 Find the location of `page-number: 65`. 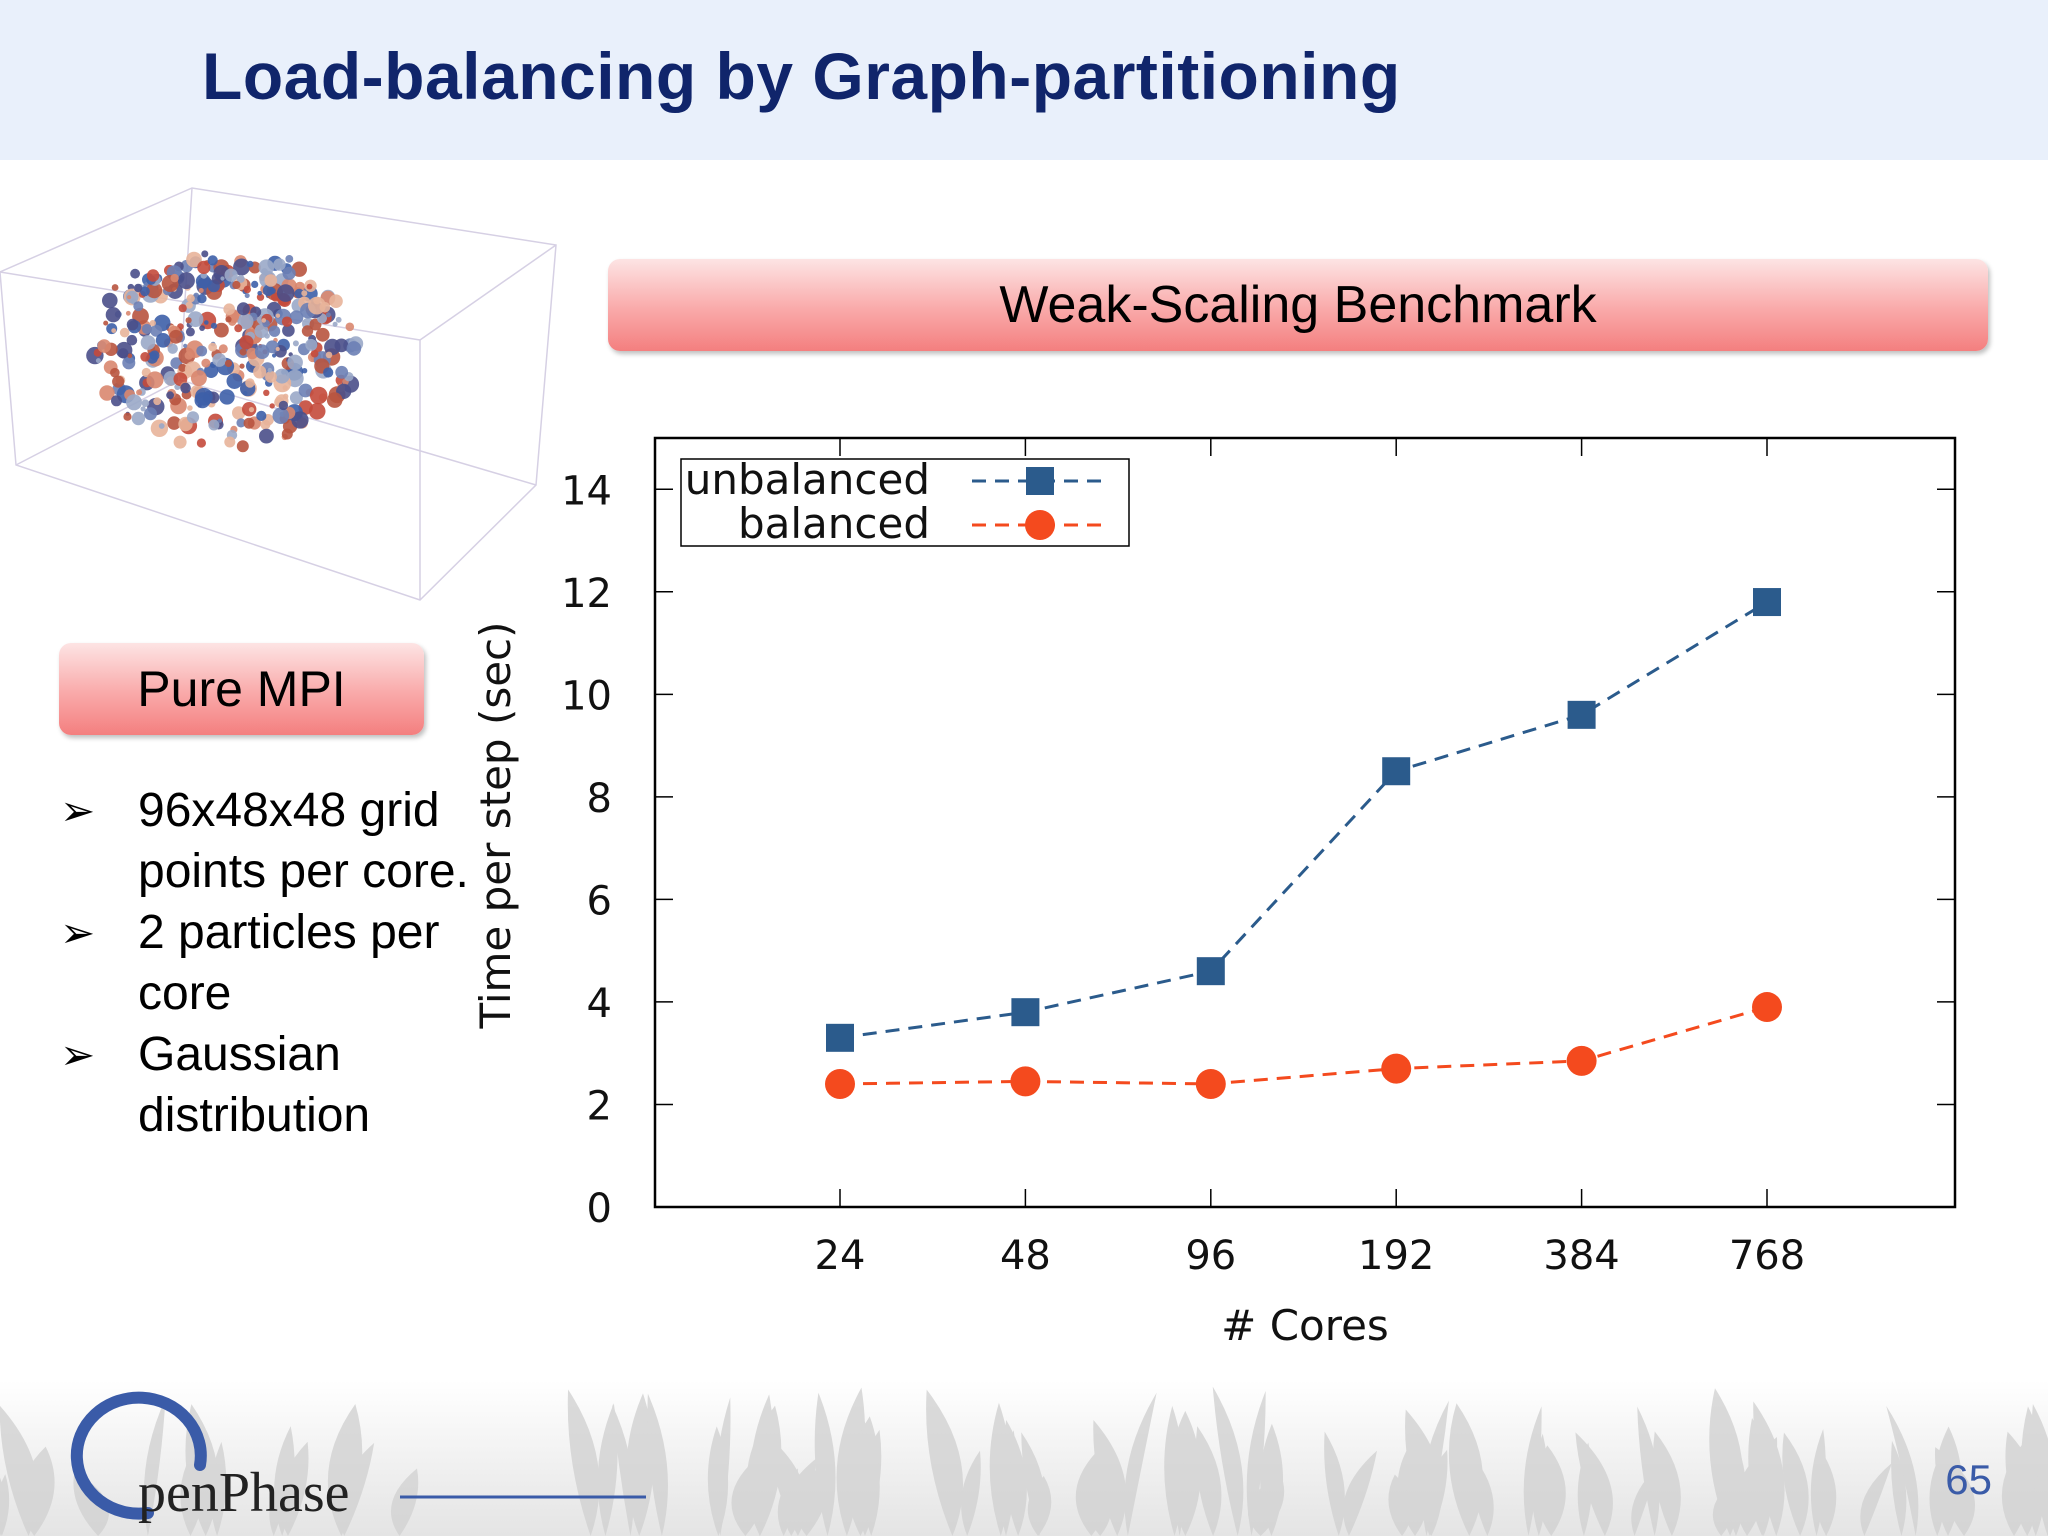

page-number: 65 is located at coordinates (1968, 1479).